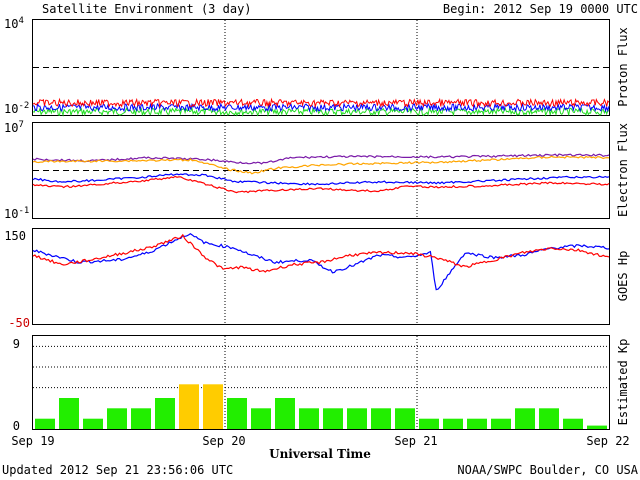  Describe the element at coordinates (32, 441) in the screenshot. I see `x-tick-sep19: Sep 19` at that location.